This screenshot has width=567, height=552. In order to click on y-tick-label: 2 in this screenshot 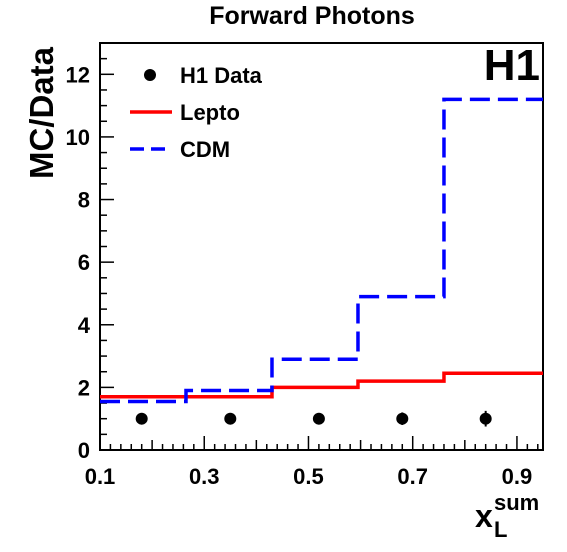, I will do `click(84, 387)`.